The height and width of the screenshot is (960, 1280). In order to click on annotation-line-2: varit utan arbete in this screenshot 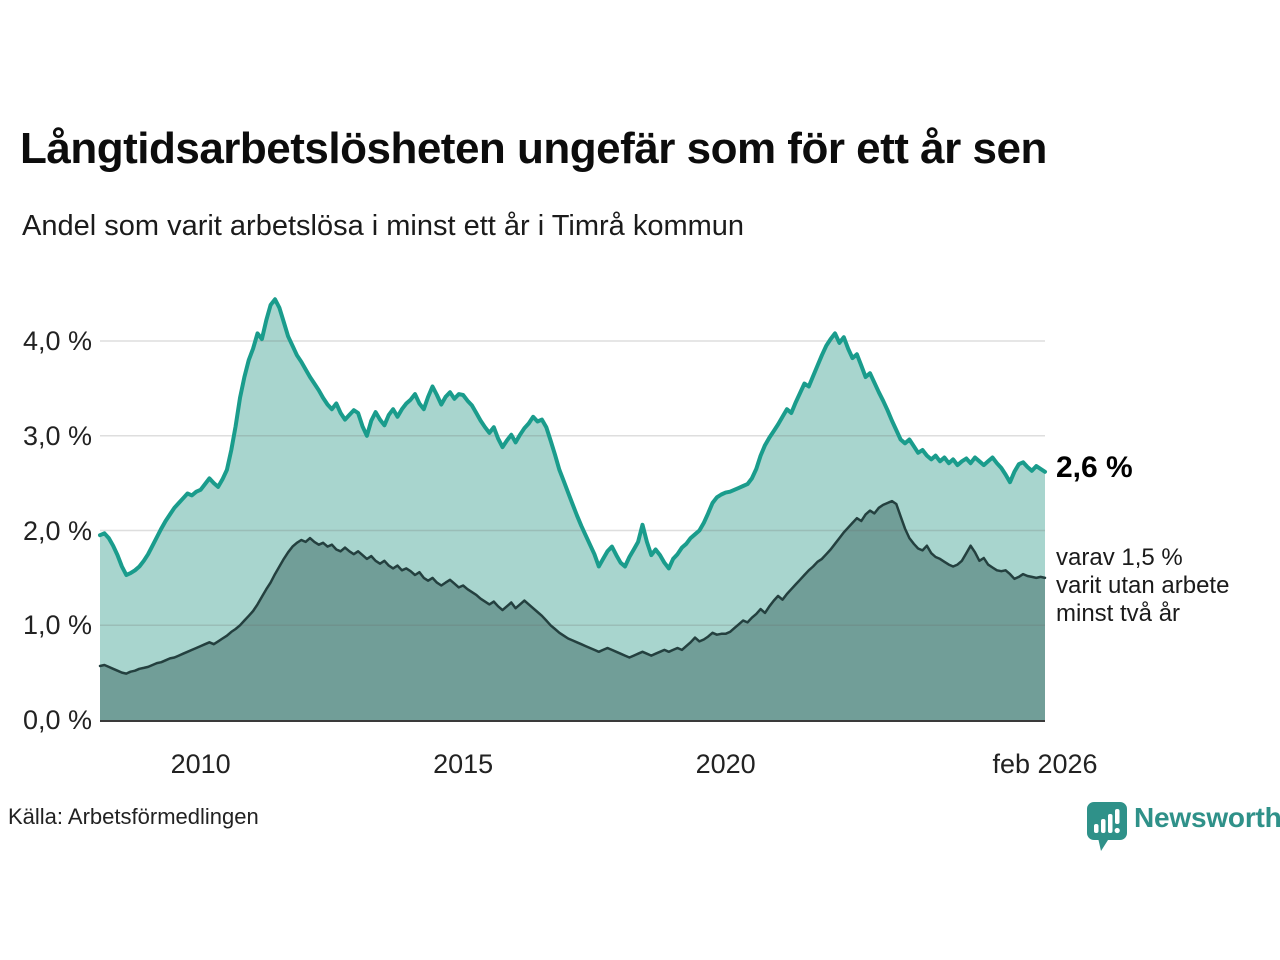, I will do `click(1143, 585)`.